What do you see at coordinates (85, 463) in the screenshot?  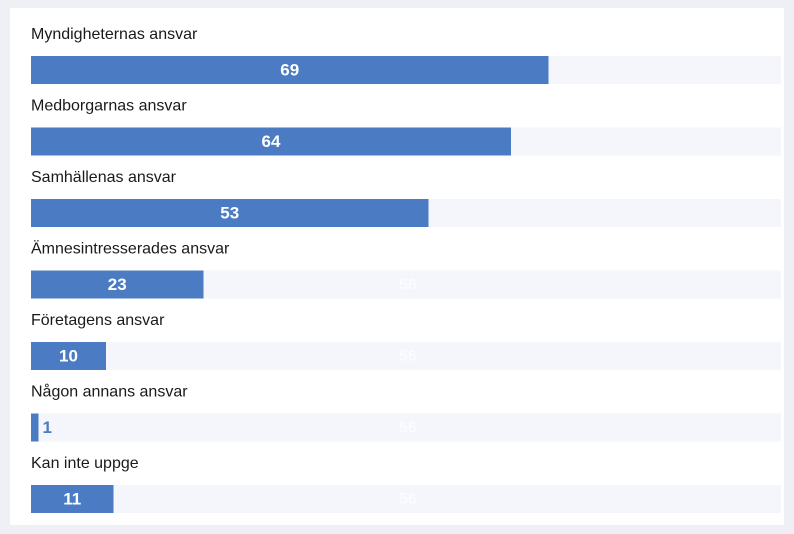 I see `category-label: Kan inte uppge` at bounding box center [85, 463].